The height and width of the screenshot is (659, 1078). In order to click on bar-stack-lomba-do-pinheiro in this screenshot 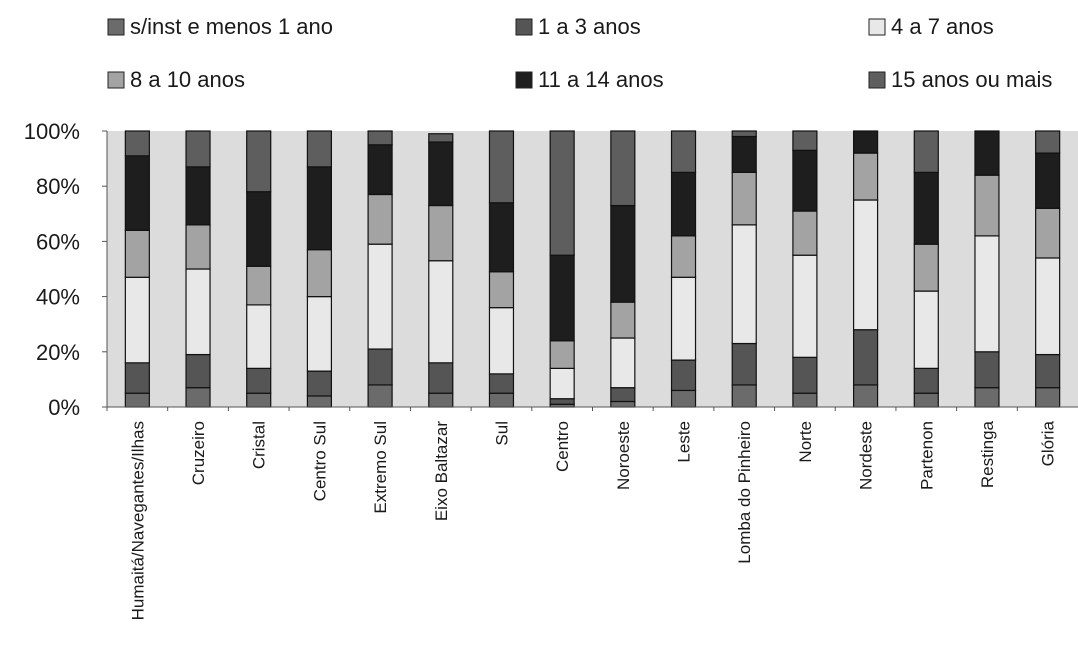, I will do `click(744, 269)`.